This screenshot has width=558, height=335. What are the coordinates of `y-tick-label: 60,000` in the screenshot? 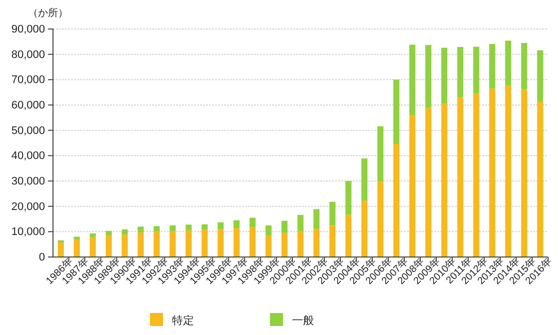 It's located at (28, 106).